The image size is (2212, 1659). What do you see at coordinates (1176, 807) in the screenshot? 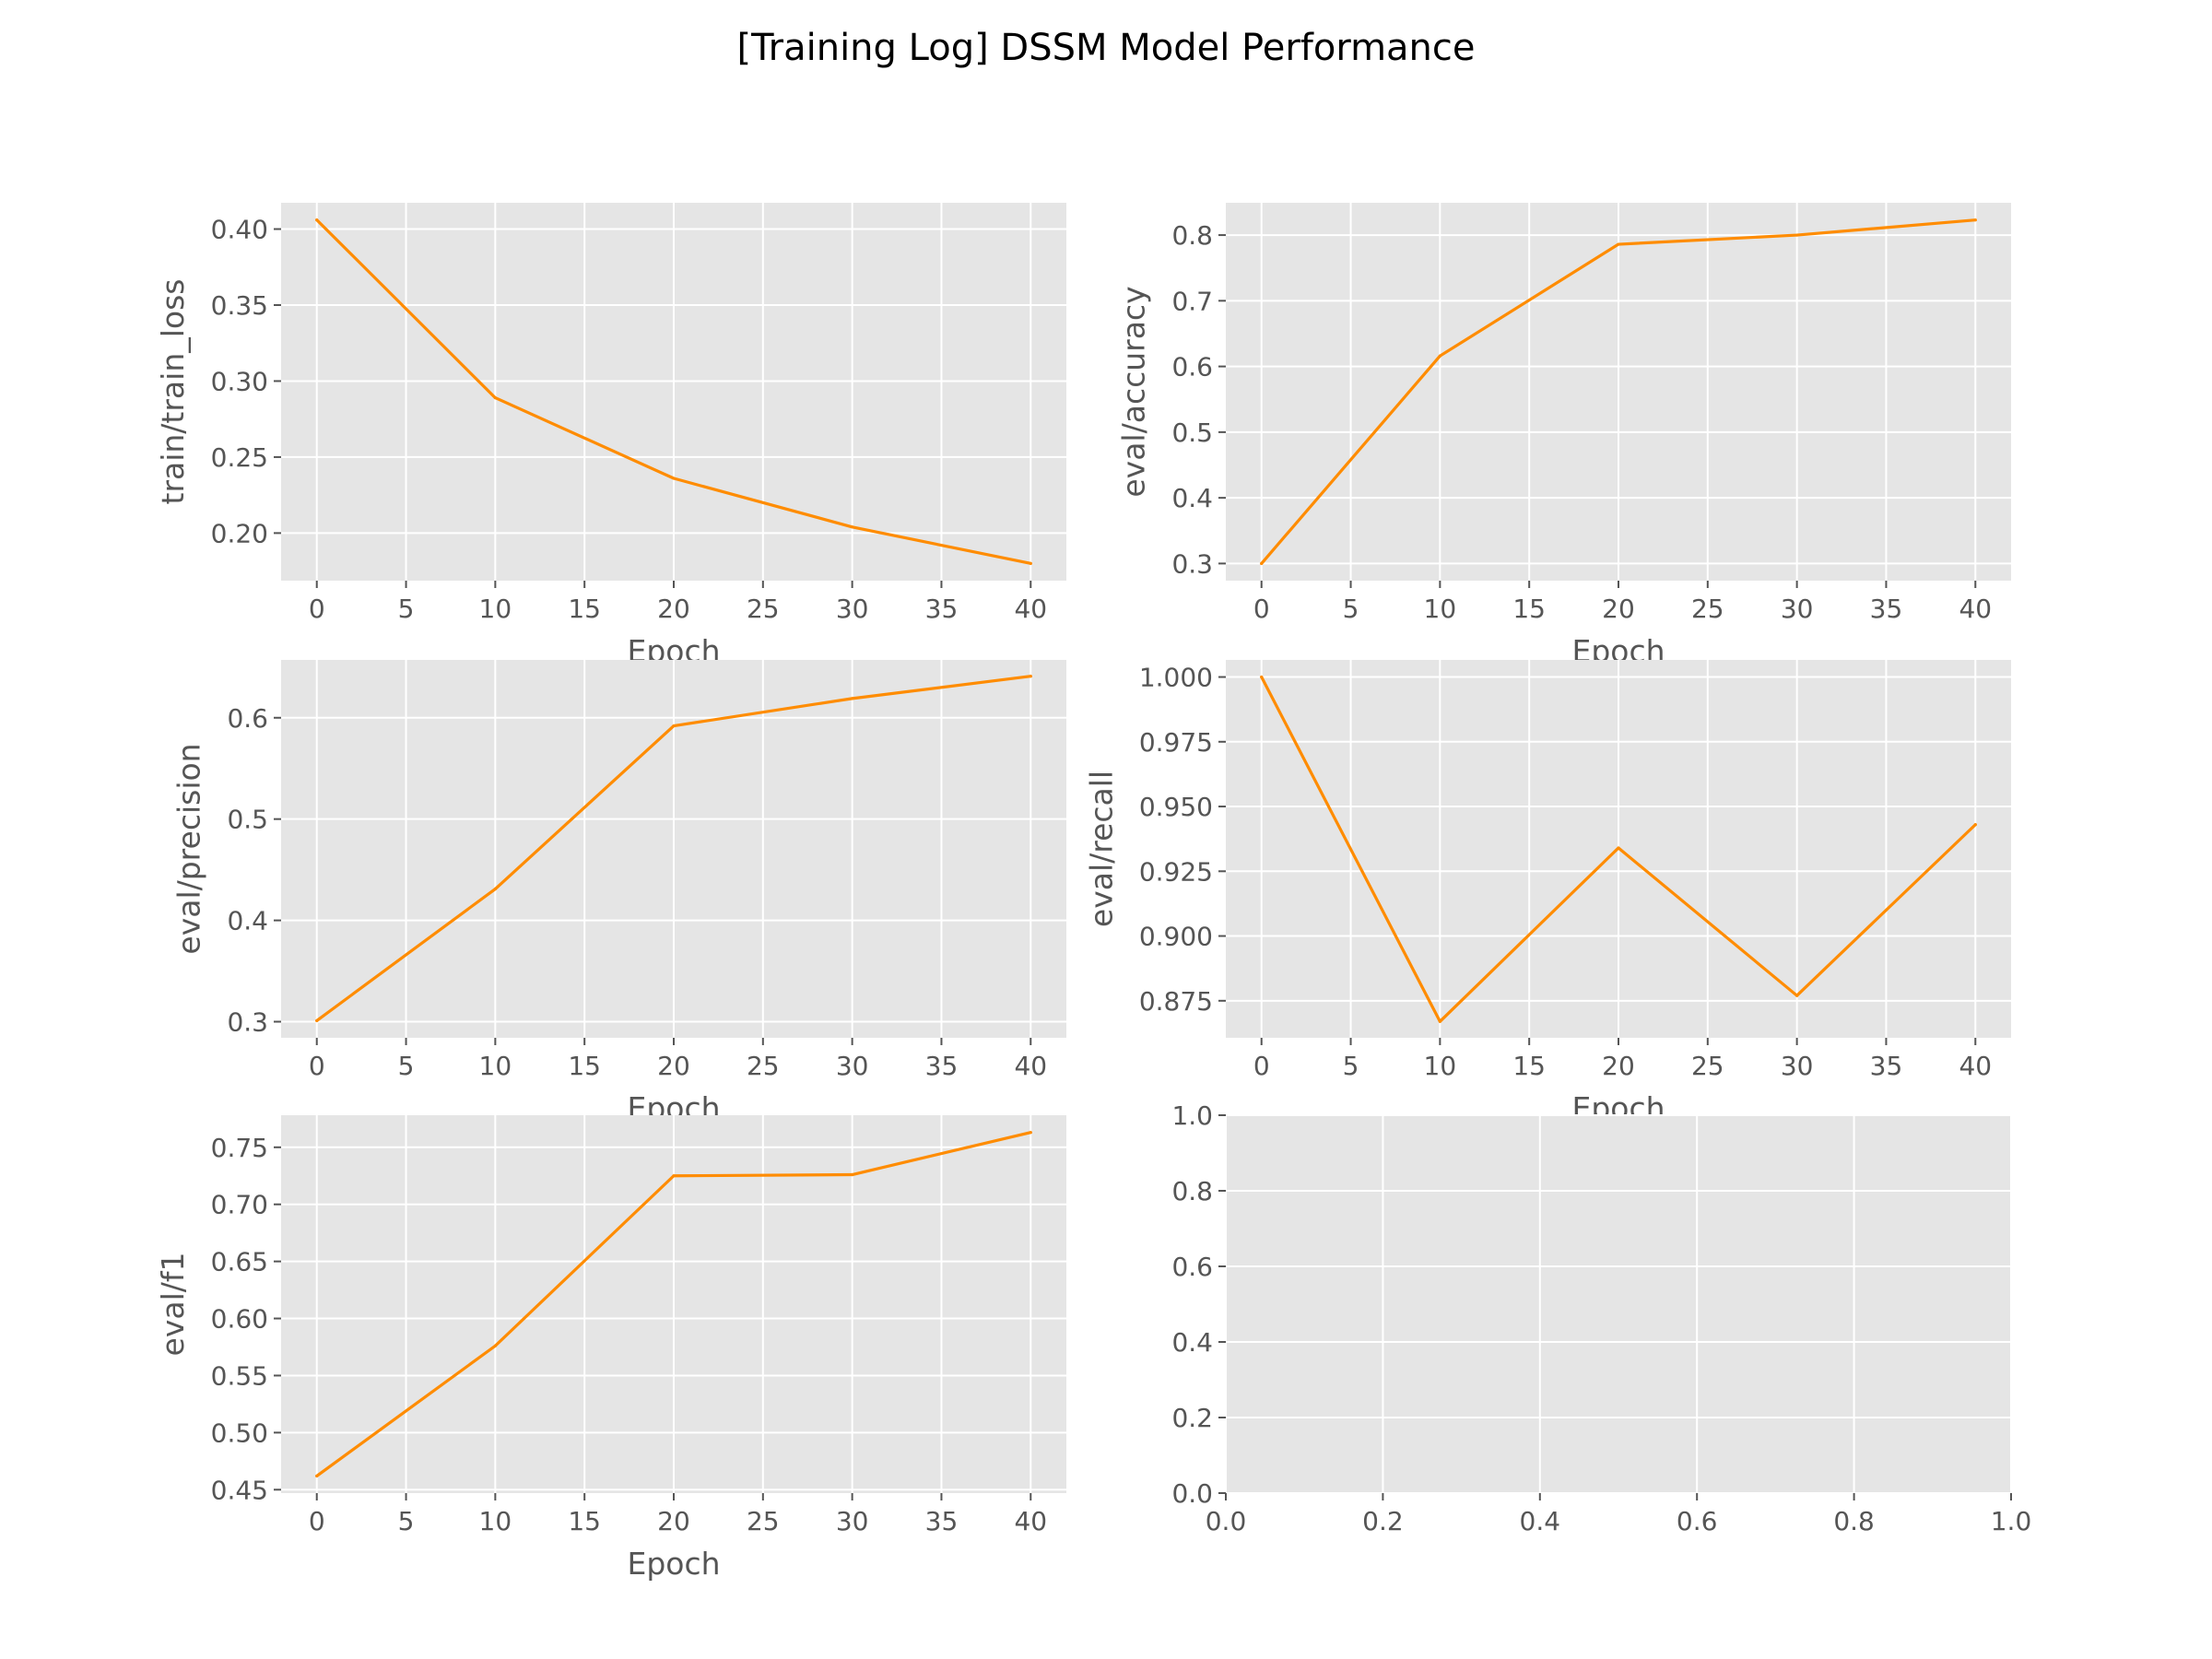
I see `y-tick-label: 0.950` at bounding box center [1176, 807].